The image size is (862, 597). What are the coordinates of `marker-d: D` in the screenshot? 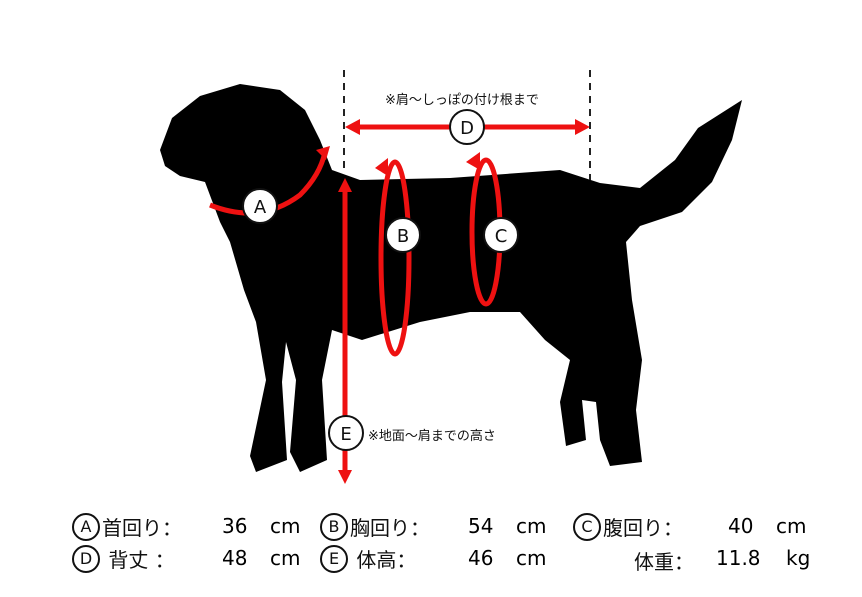 It's located at (467, 128).